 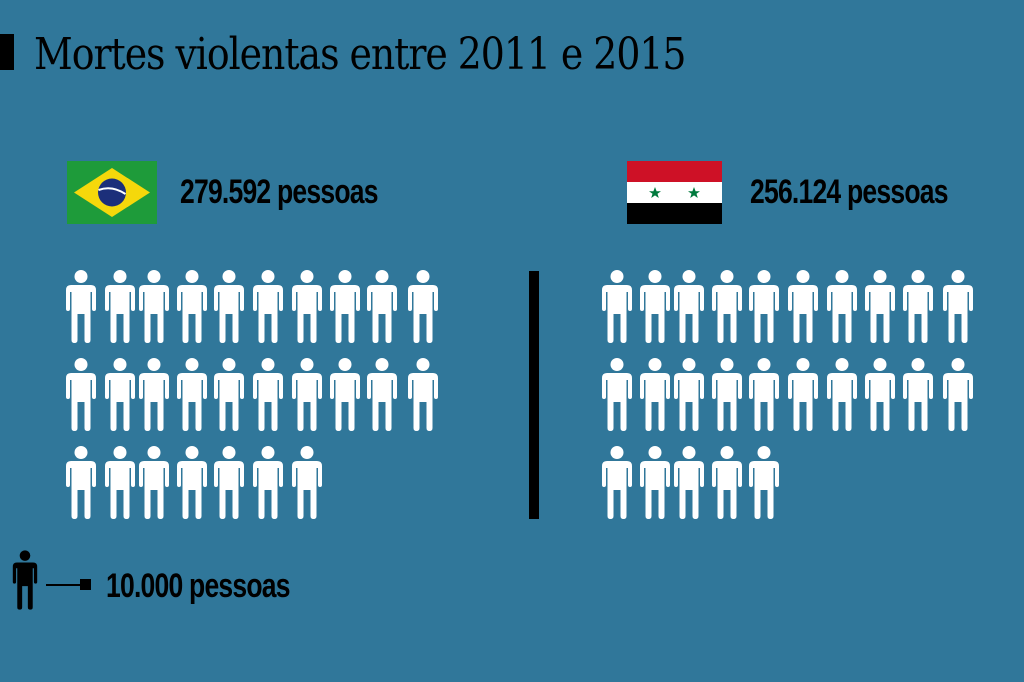 What do you see at coordinates (534, 395) in the screenshot?
I see `divider` at bounding box center [534, 395].